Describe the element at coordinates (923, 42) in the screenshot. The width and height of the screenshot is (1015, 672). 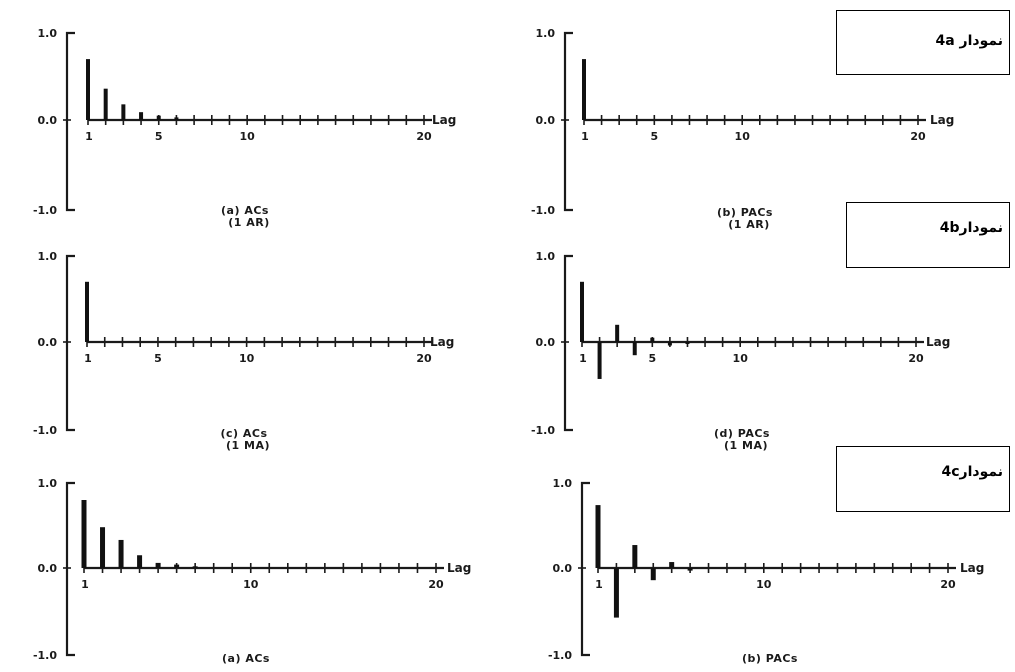
I see `label-box-4a: نمودار 4a` at that location.